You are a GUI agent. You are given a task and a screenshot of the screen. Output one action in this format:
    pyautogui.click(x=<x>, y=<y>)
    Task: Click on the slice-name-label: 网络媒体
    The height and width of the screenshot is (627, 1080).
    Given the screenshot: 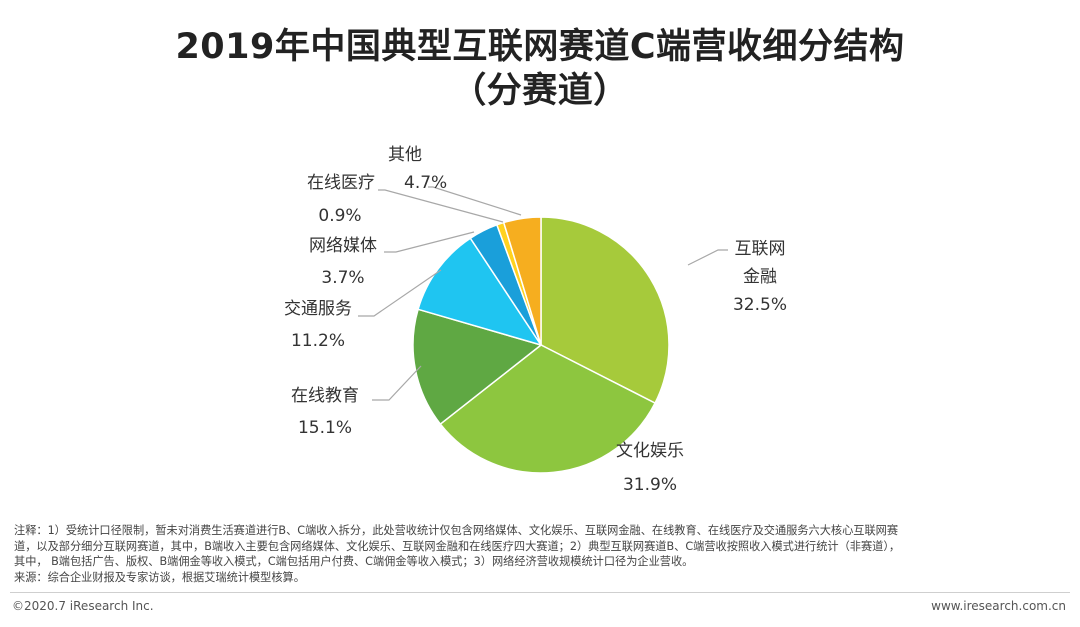 What is the action you would take?
    pyautogui.click(x=343, y=246)
    